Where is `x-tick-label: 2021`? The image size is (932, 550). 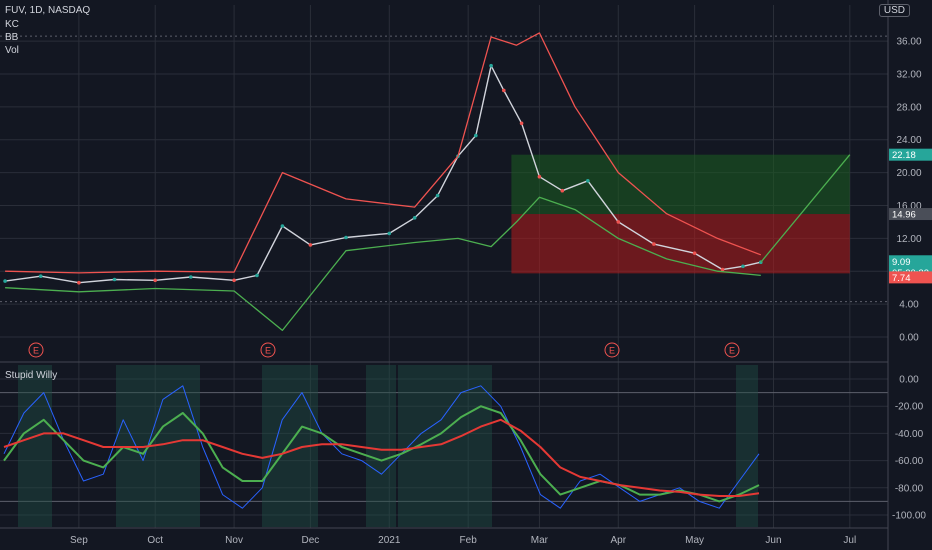 x-tick-label: 2021 is located at coordinates (389, 540).